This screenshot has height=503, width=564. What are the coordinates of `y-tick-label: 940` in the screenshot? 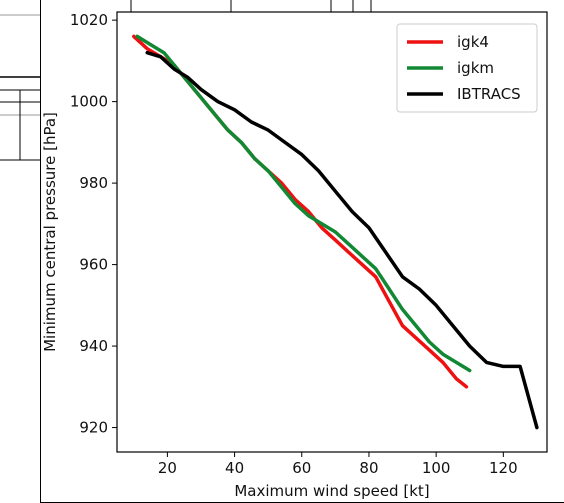 It's located at (93, 346).